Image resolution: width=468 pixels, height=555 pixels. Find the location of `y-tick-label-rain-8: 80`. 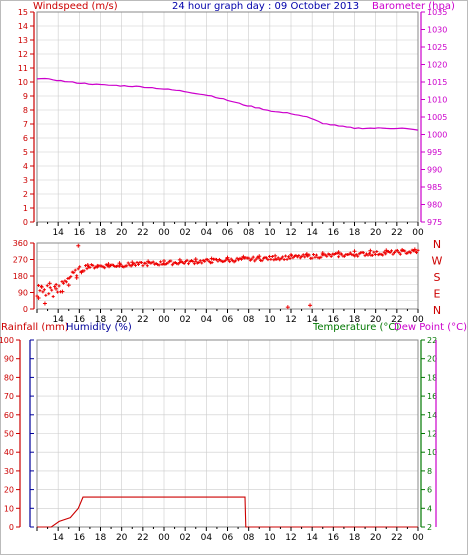

y-tick-label-rain-8: 80 is located at coordinates (9, 377).